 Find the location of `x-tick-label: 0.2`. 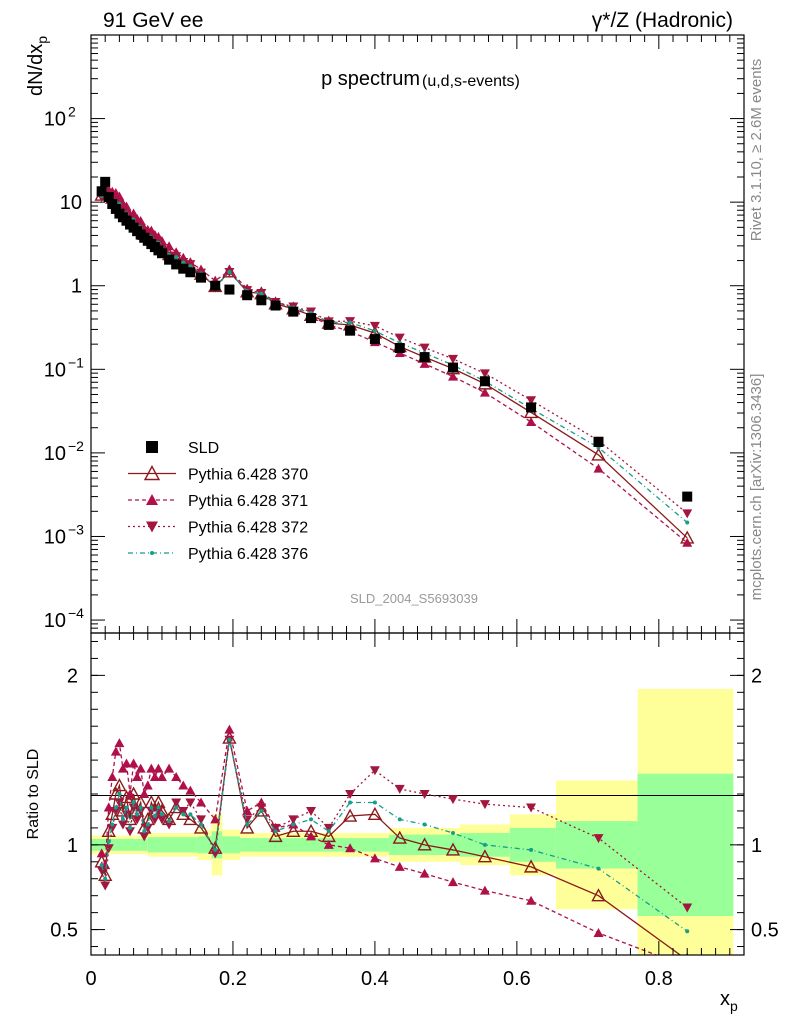

x-tick-label: 0.2 is located at coordinates (233, 979).